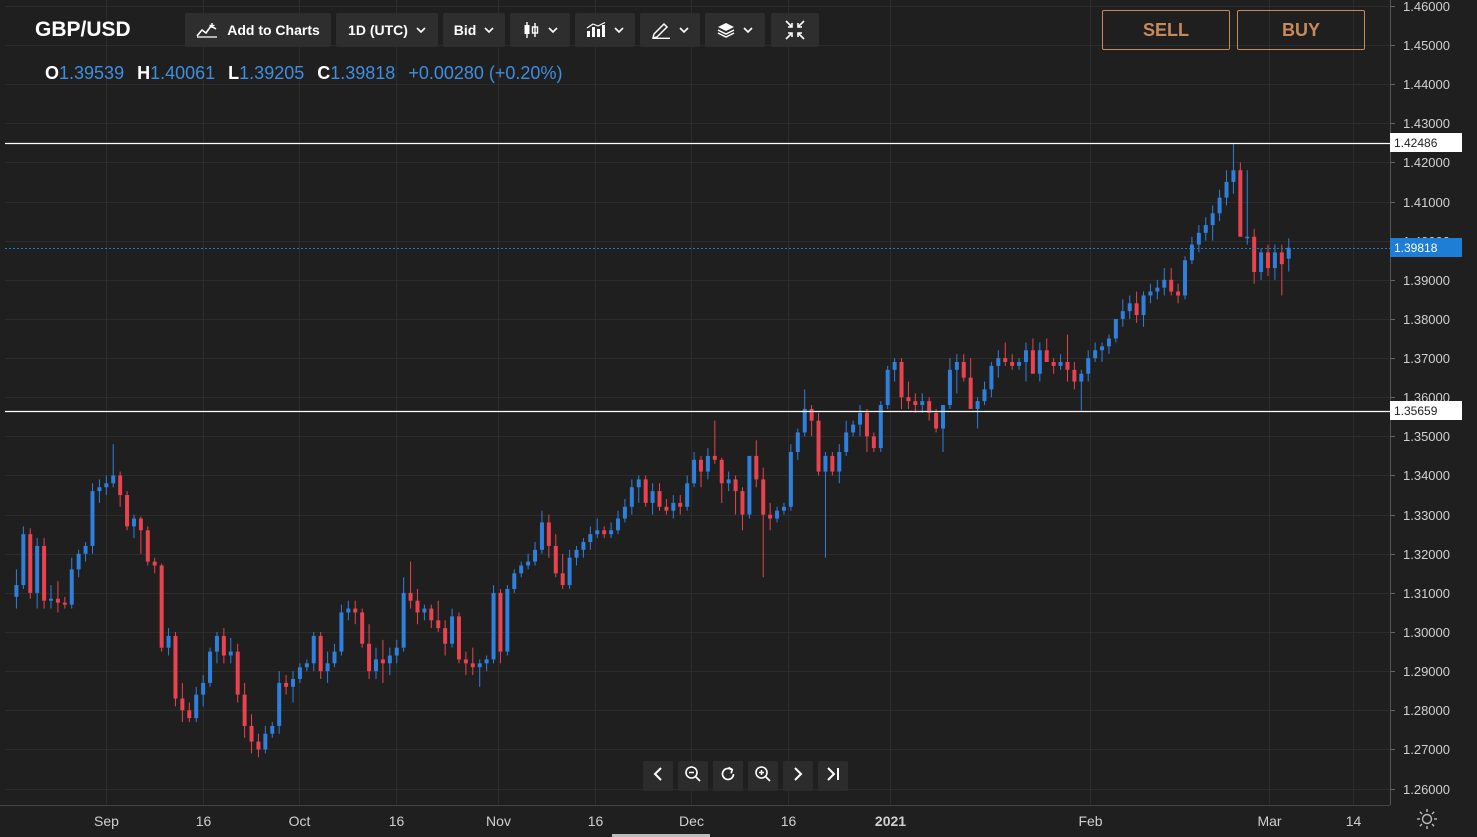 The height and width of the screenshot is (837, 1477). I want to click on buy-button: BUY, so click(1301, 30).